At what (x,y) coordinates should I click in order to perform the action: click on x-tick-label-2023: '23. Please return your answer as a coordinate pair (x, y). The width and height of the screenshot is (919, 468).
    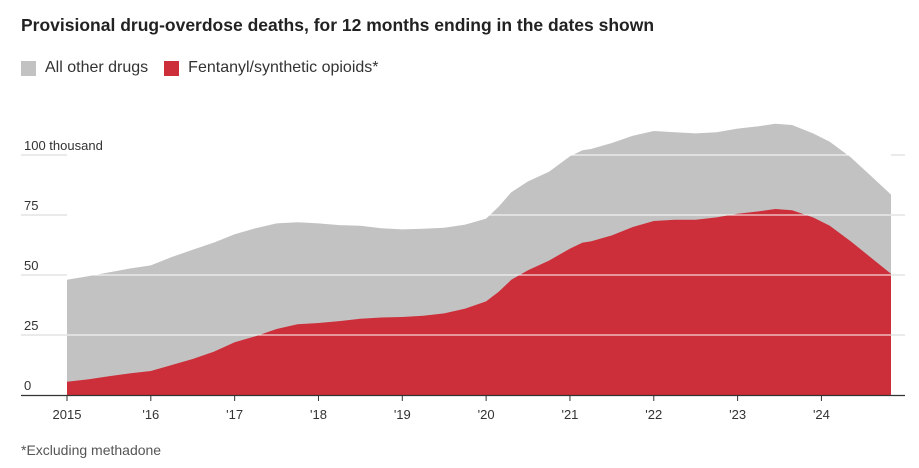
    Looking at the image, I should click on (737, 414).